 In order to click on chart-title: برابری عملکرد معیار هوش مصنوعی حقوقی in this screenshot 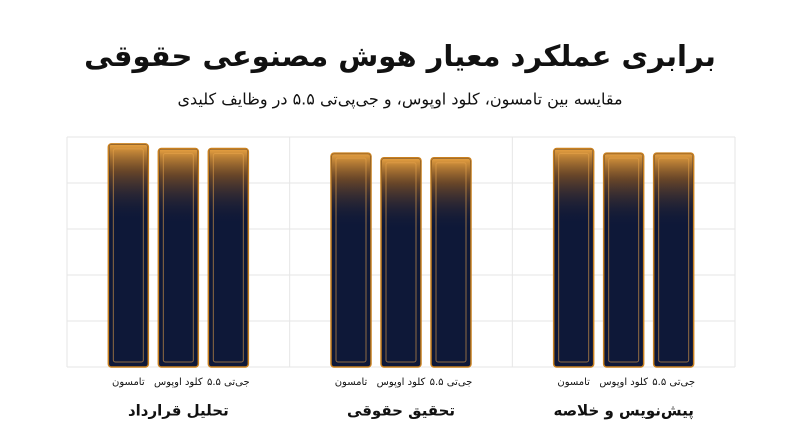, I will do `click(400, 56)`.